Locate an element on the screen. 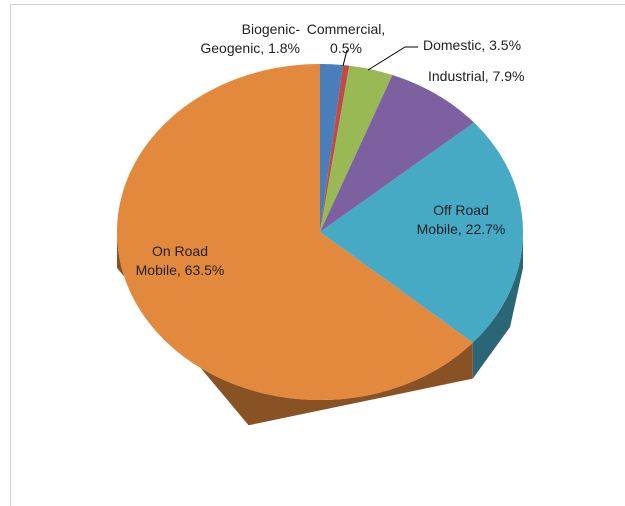  data-label: Commercial, 0.5% is located at coordinates (346, 38).